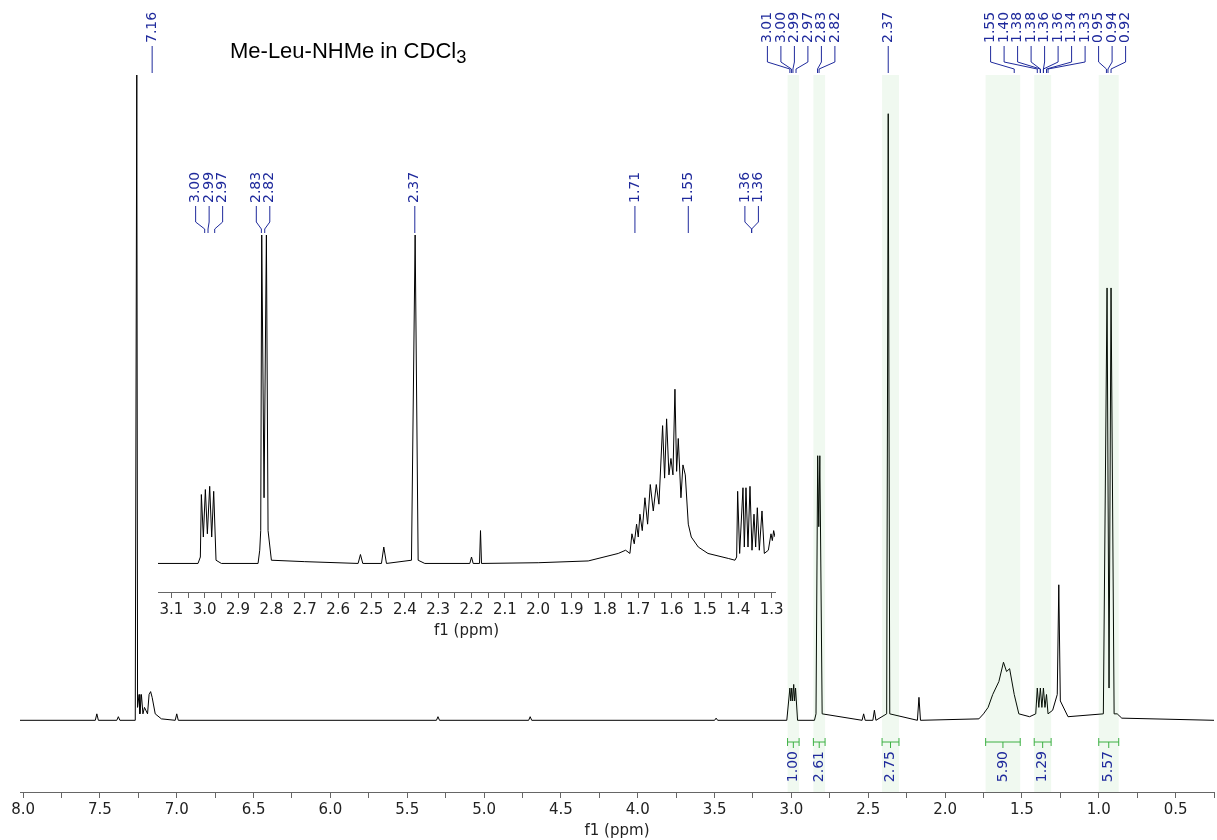  Describe the element at coordinates (771, 608) in the screenshot. I see `x-tick-label: 1.3` at that location.